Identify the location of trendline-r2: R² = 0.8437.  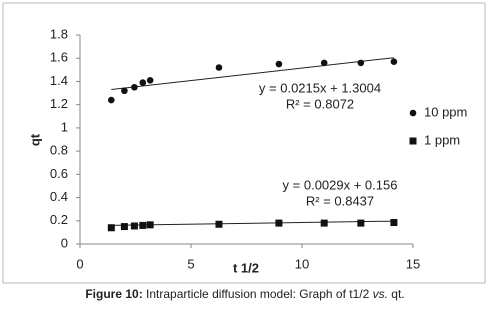
(340, 200).